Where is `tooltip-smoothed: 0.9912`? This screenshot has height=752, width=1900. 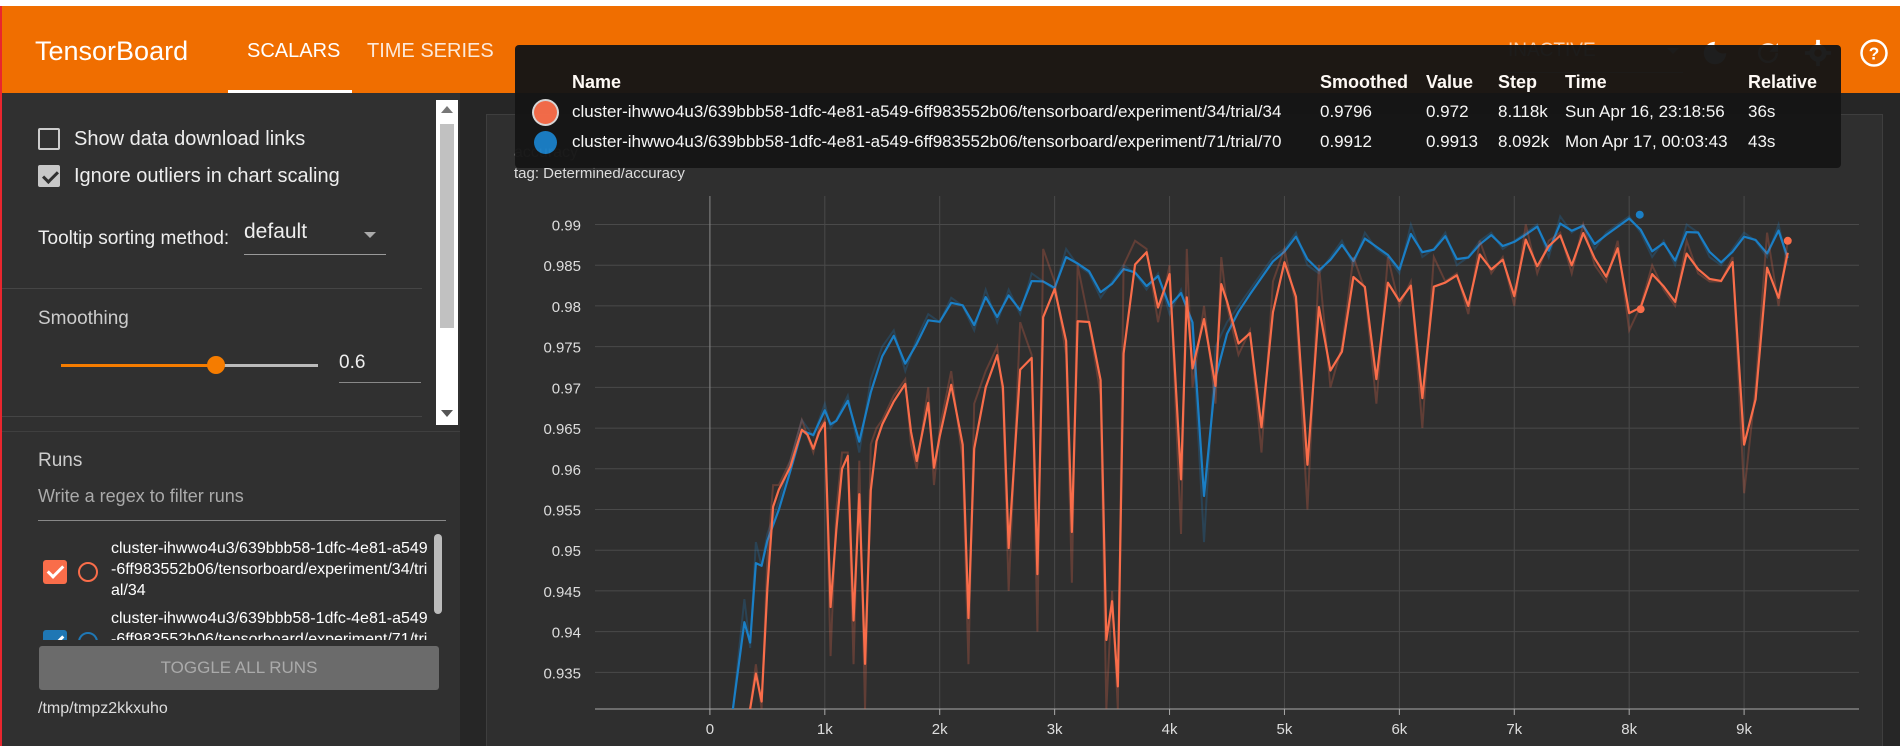 tooltip-smoothed: 0.9912 is located at coordinates (1346, 141).